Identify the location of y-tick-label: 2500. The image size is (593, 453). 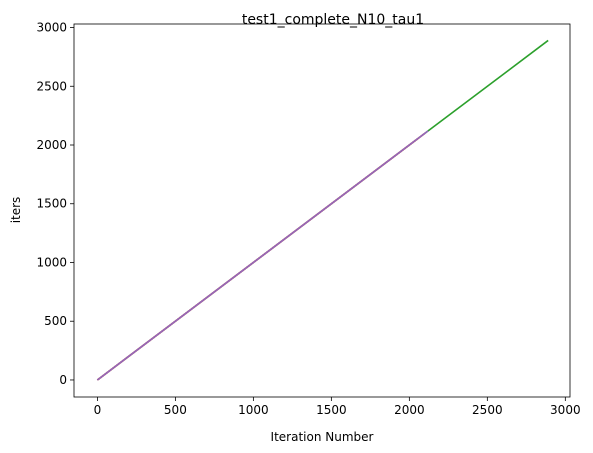
(51, 86).